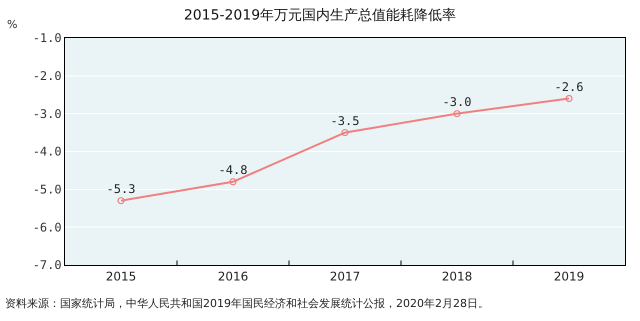 The image size is (640, 321). What do you see at coordinates (47, 265) in the screenshot?
I see `y-tick-label: -7.0` at bounding box center [47, 265].